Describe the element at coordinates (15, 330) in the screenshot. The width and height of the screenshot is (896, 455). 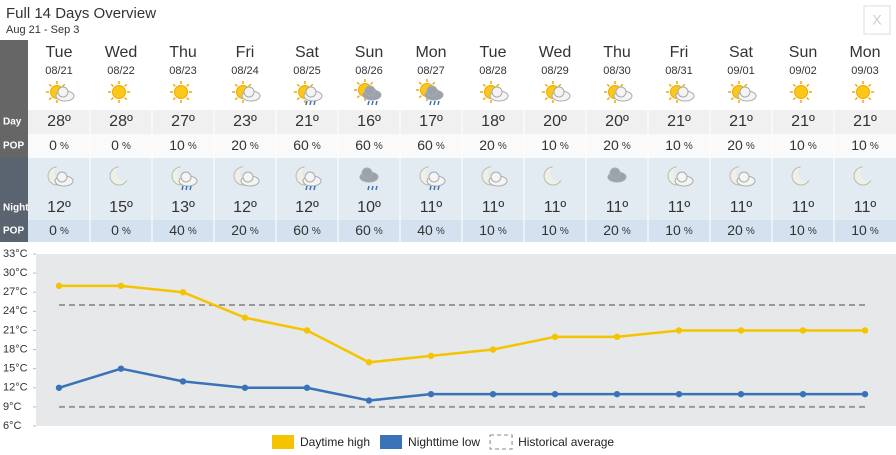
I see `y-tick-label: 21°C` at that location.